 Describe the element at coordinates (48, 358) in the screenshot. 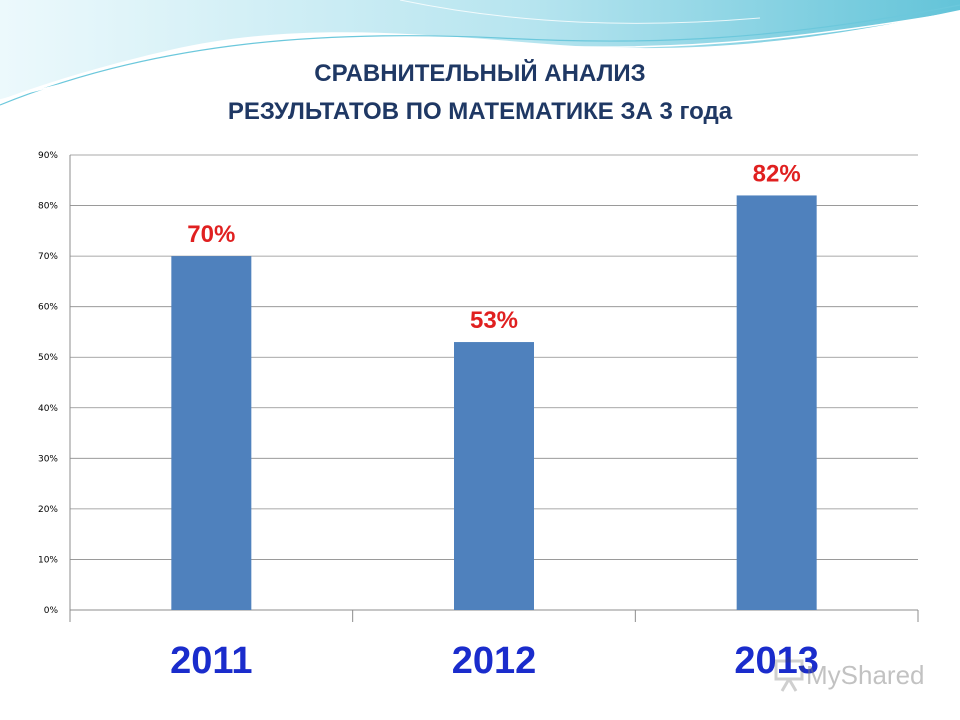

I see `y-tick-label: 50%` at that location.